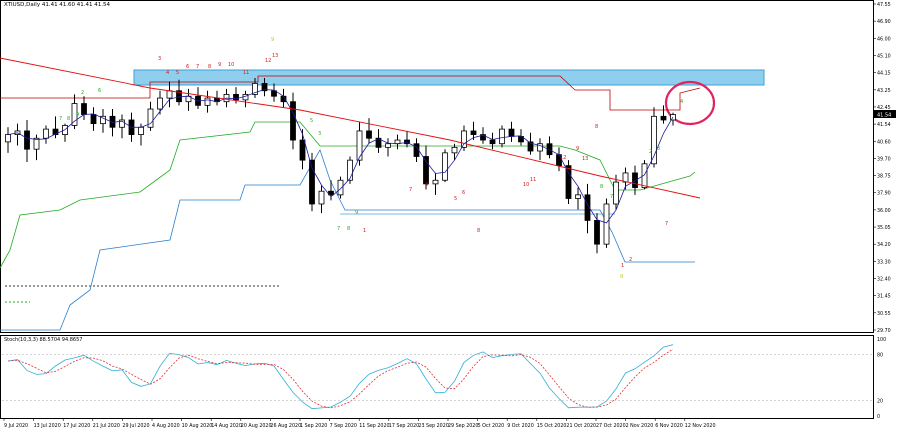  Describe the element at coordinates (658, 149) in the screenshot. I see `td-count-green: 3` at that location.